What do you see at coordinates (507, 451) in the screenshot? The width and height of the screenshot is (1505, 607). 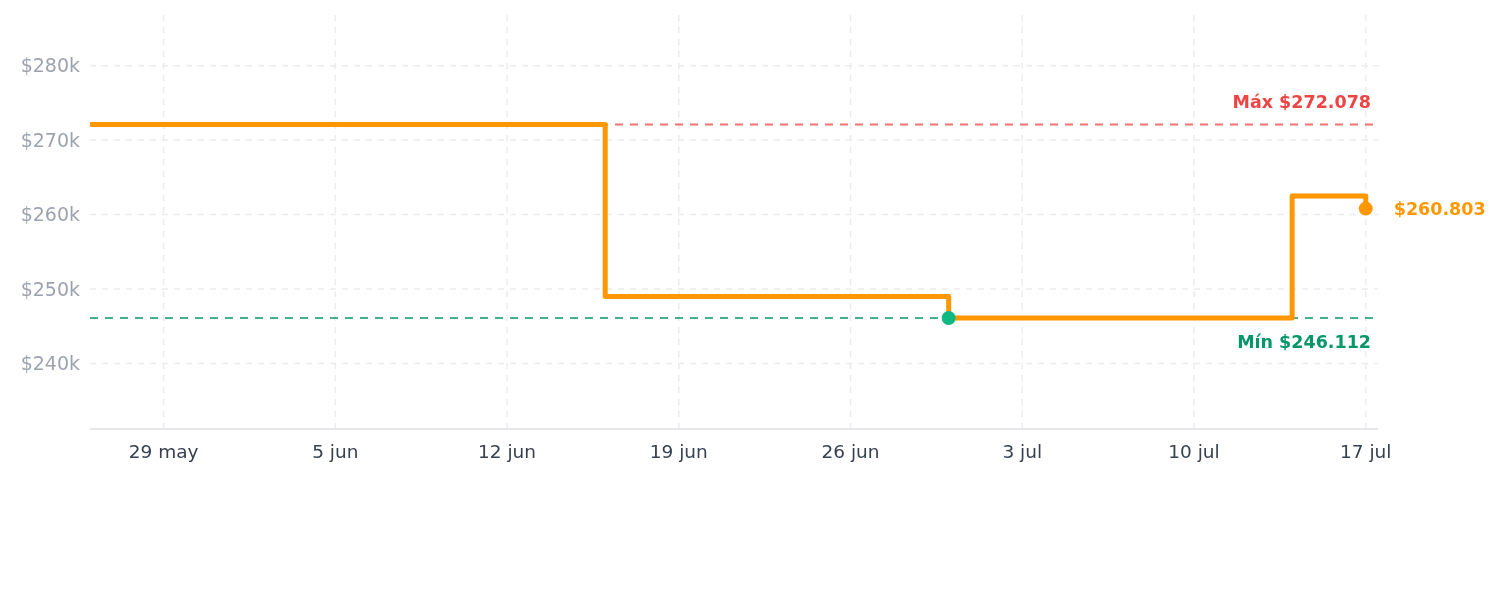 I see `x-tick-label: 12 jun` at bounding box center [507, 451].